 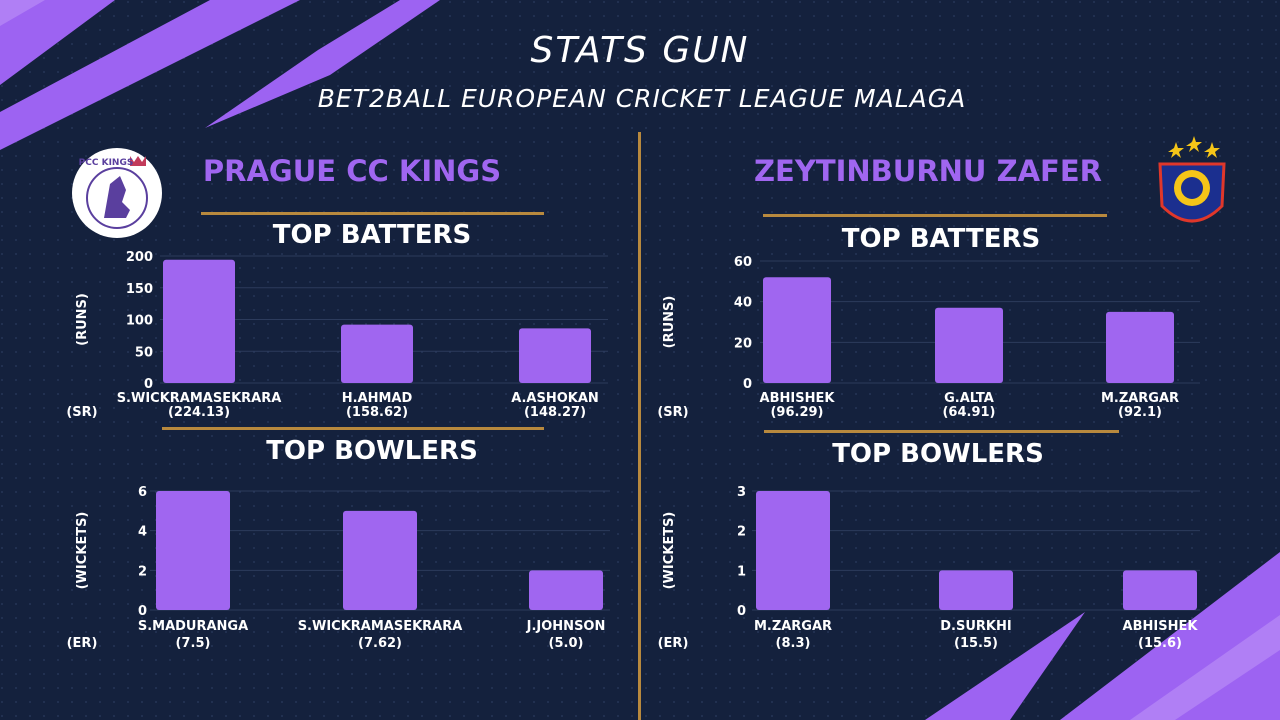 What do you see at coordinates (941, 239) in the screenshot?
I see `section-heading-batters-right: TOP BATTERS` at bounding box center [941, 239].